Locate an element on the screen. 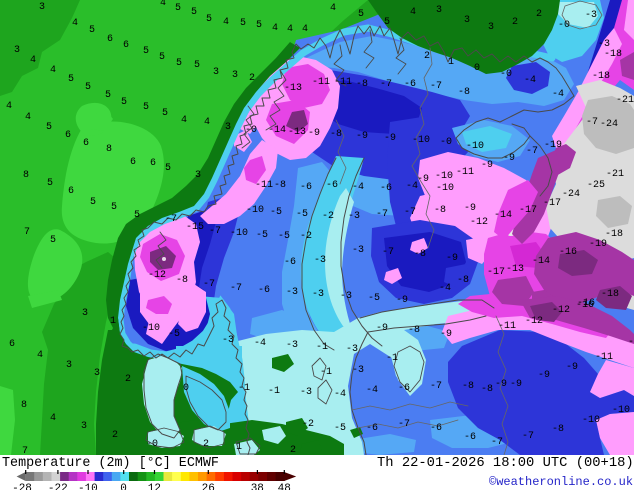 Image resolution: width=634 pixels, height=490 pixels. svg-text: -1 is located at coordinates (631, 342).